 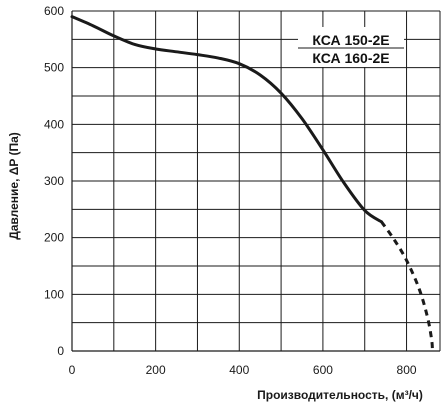 I want to click on legend-item-2: КСА 160-2Е, so click(x=350, y=58).